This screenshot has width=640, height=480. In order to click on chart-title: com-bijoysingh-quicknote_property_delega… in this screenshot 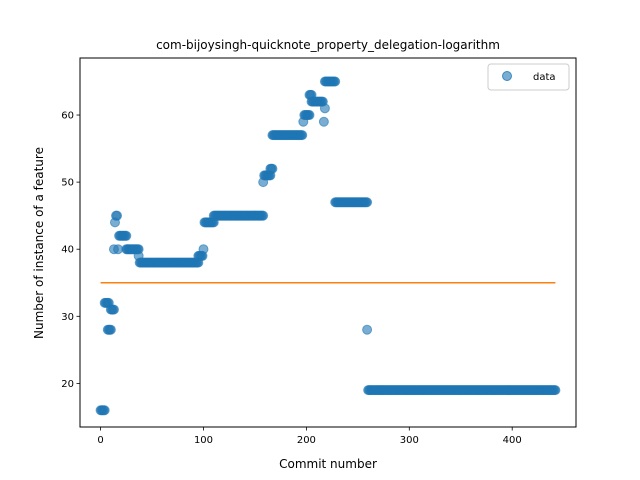, I will do `click(328, 45)`.